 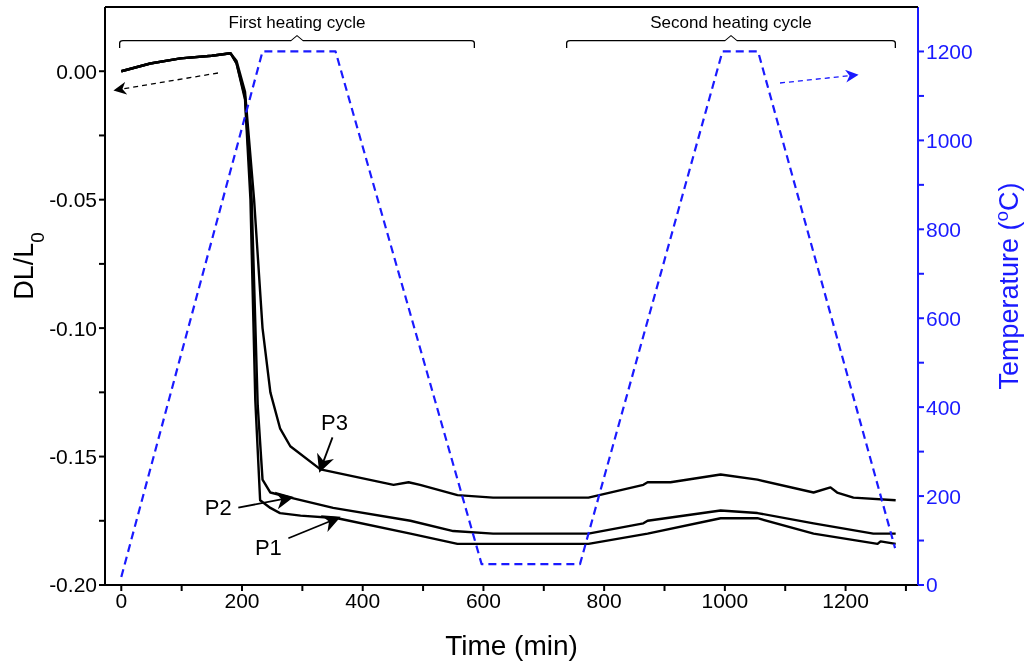 I want to click on annotation: P3, so click(x=334, y=423).